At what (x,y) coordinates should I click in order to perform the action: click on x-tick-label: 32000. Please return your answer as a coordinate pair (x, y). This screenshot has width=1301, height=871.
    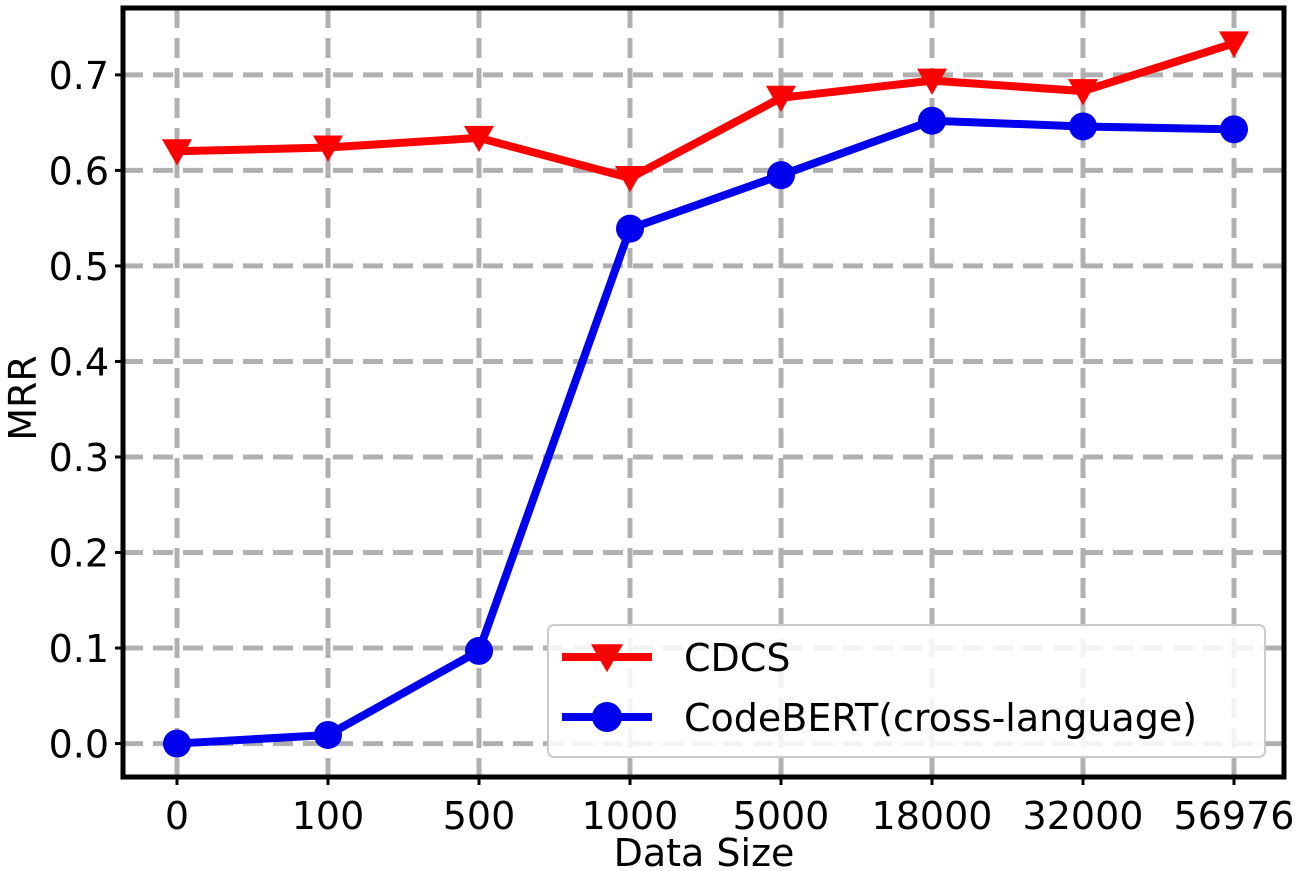
    Looking at the image, I should click on (1083, 816).